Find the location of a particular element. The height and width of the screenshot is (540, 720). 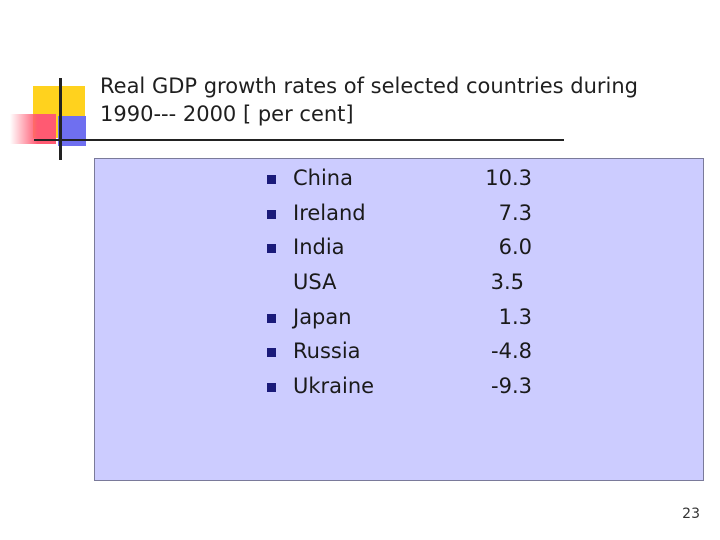

decor-horizontal-line is located at coordinates (299, 140).